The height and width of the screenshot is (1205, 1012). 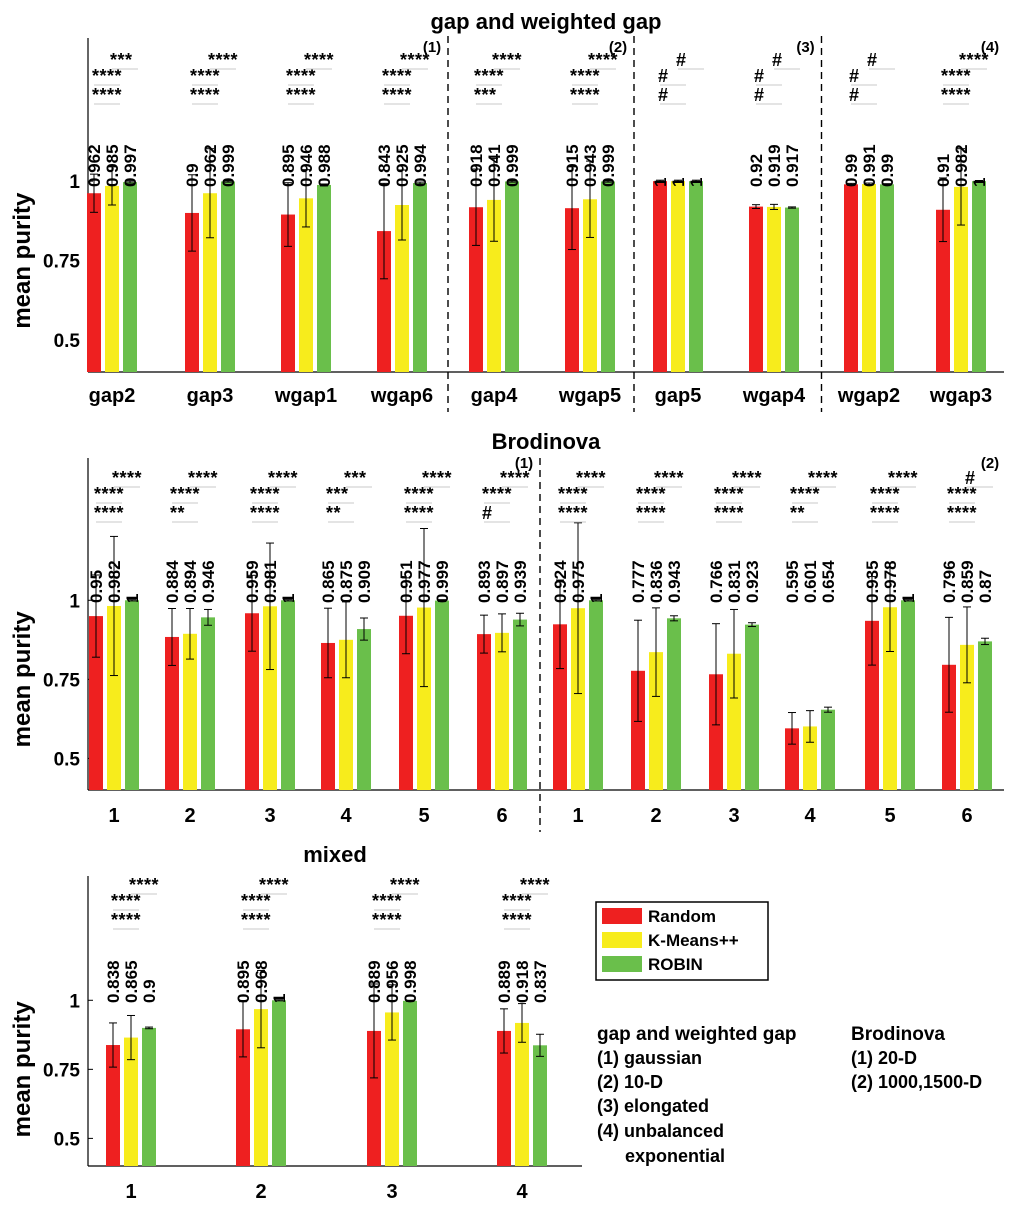 What do you see at coordinates (678, 396) in the screenshot?
I see `x-tick-label: gap5` at bounding box center [678, 396].